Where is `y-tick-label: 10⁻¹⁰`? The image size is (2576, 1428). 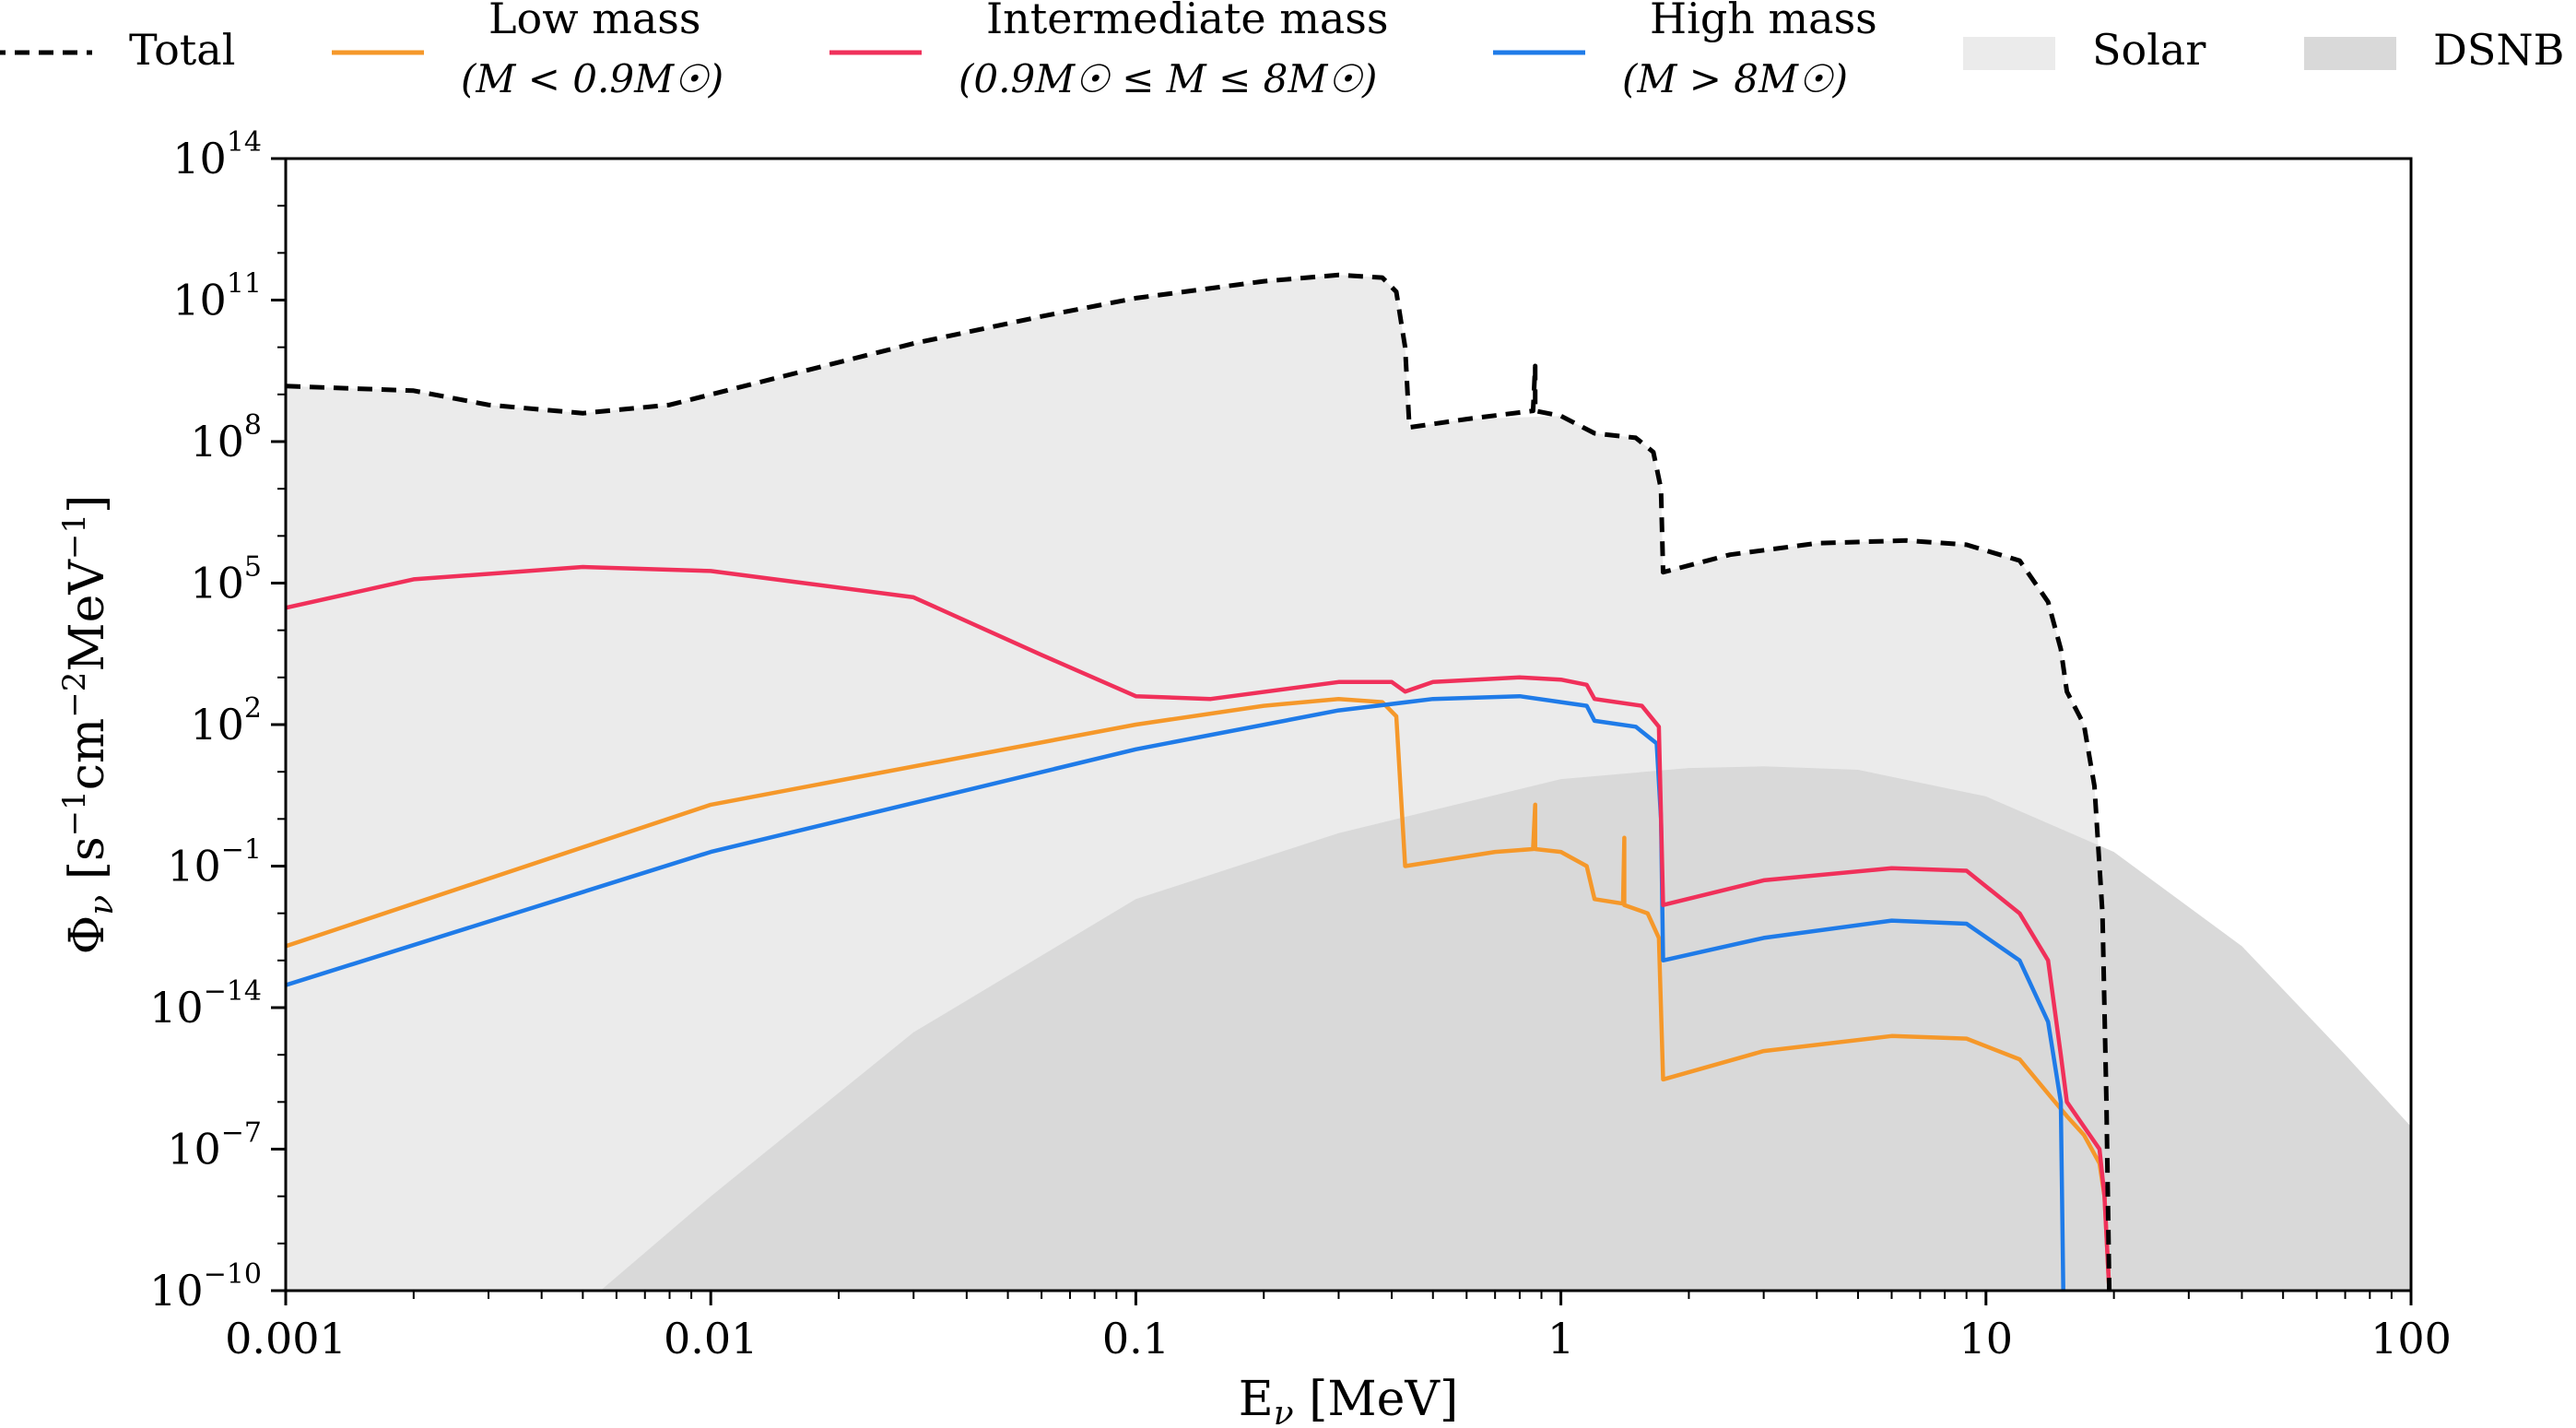 y-tick-label: 10⁻¹⁰ is located at coordinates (206, 1287).